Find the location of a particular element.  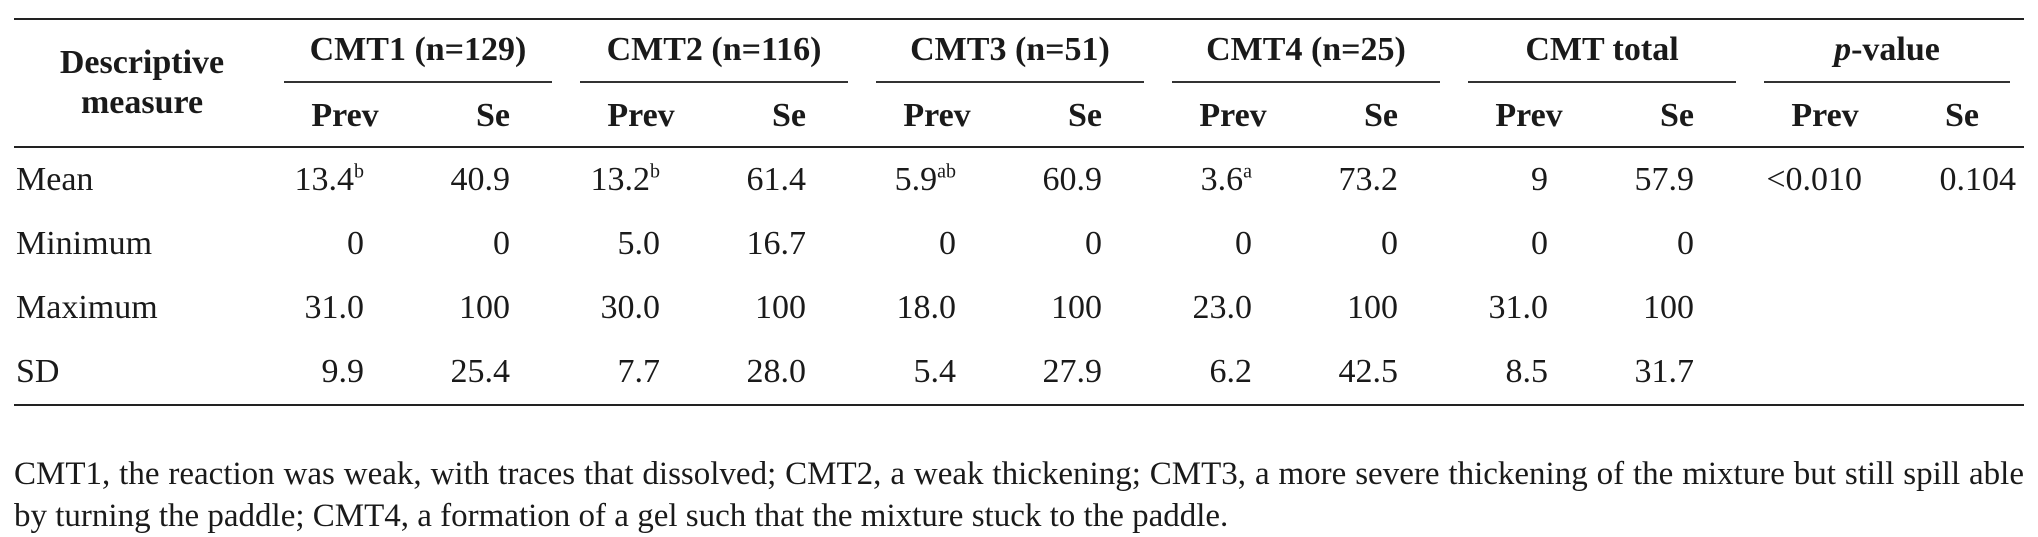

table-cell: <0.010 is located at coordinates (1825, 179).